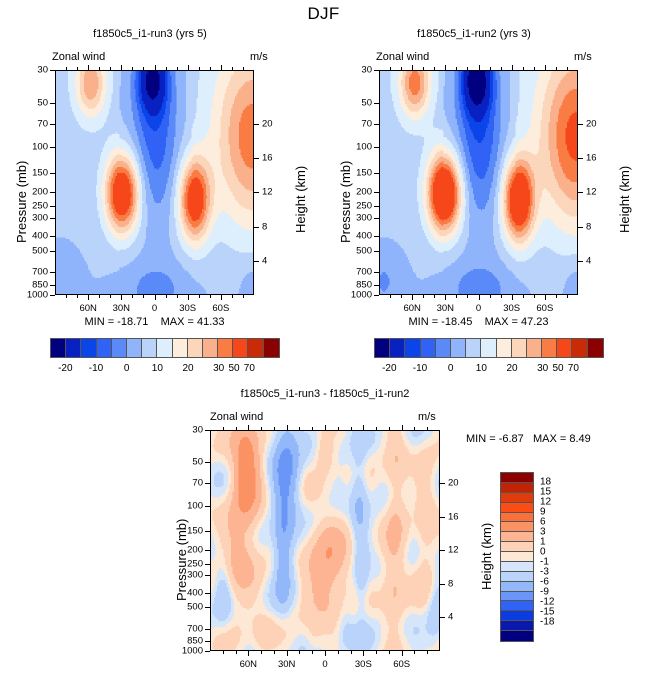 Image resolution: width=647 pixels, height=678 pixels. I want to click on panel-run2-variable-label: Zonal wind, so click(403, 57).